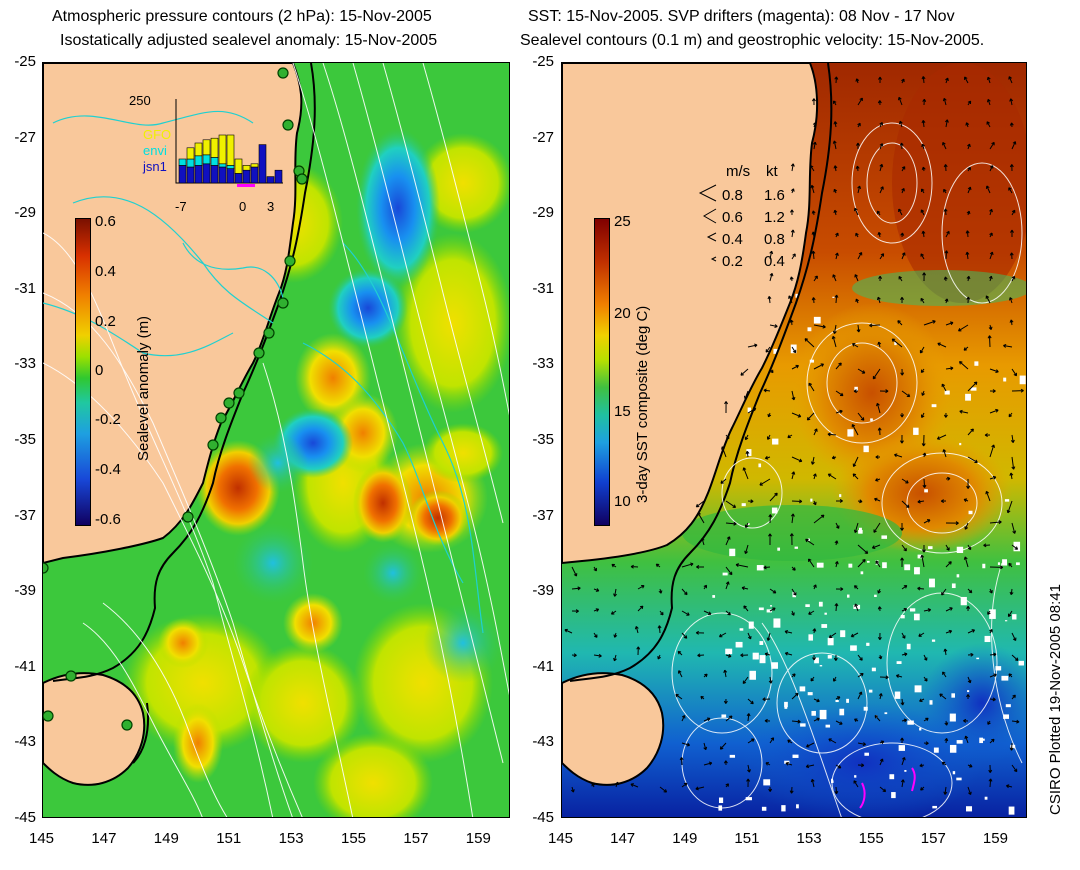 The height and width of the screenshot is (870, 1080). Describe the element at coordinates (104, 838) in the screenshot. I see `left-x-tick: 147` at that location.